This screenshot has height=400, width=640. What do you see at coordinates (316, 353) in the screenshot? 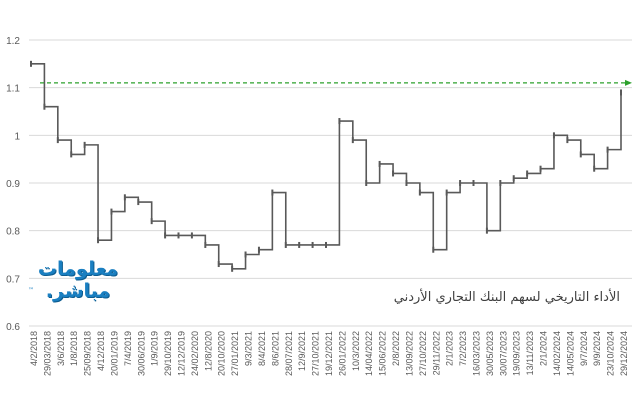
I see `x-tick-label: 27/10/2021` at bounding box center [316, 353].